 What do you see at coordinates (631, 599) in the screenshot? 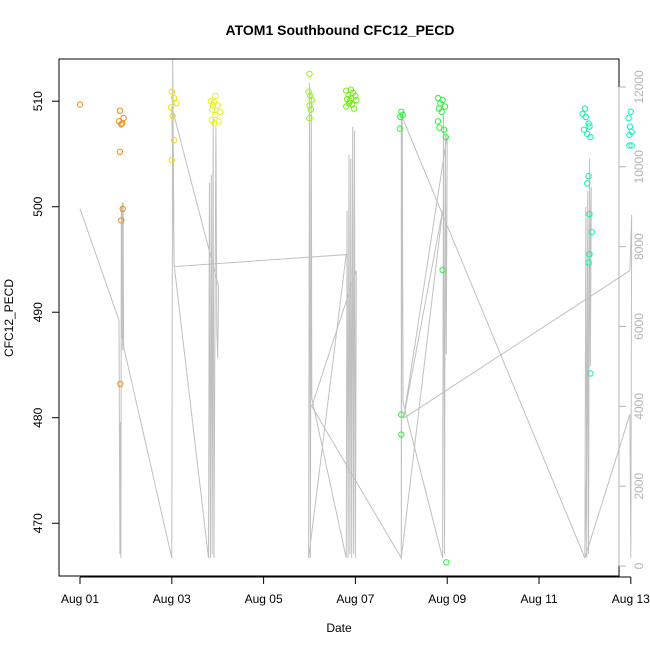
I see `x-tick-label: Aug 13` at bounding box center [631, 599].